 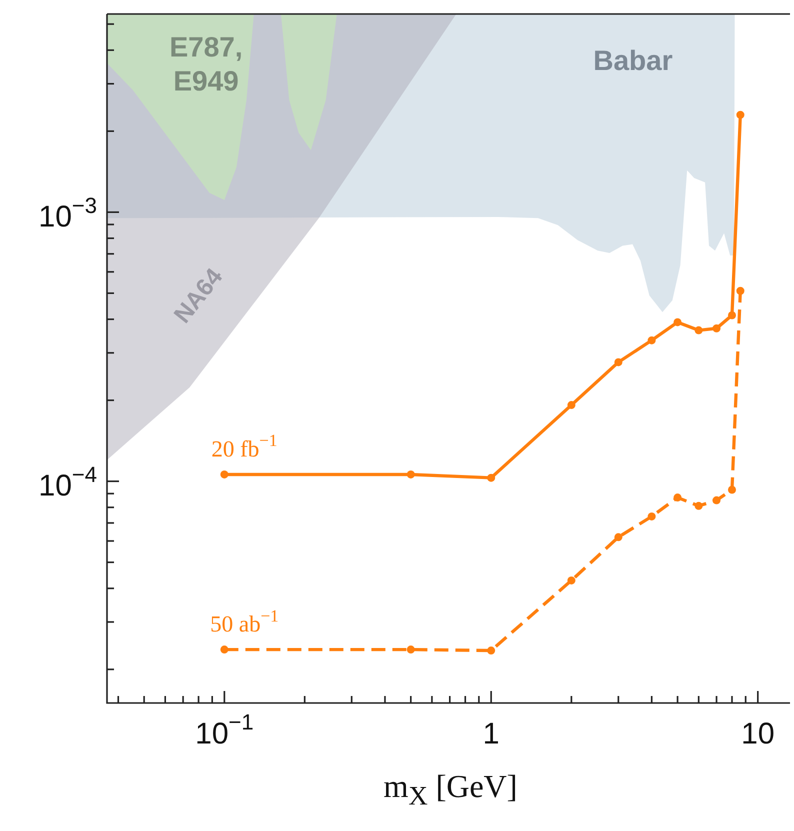 What do you see at coordinates (450, 790) in the screenshot?
I see `x-axis-title: m$_{X}$ [GeV]` at bounding box center [450, 790].